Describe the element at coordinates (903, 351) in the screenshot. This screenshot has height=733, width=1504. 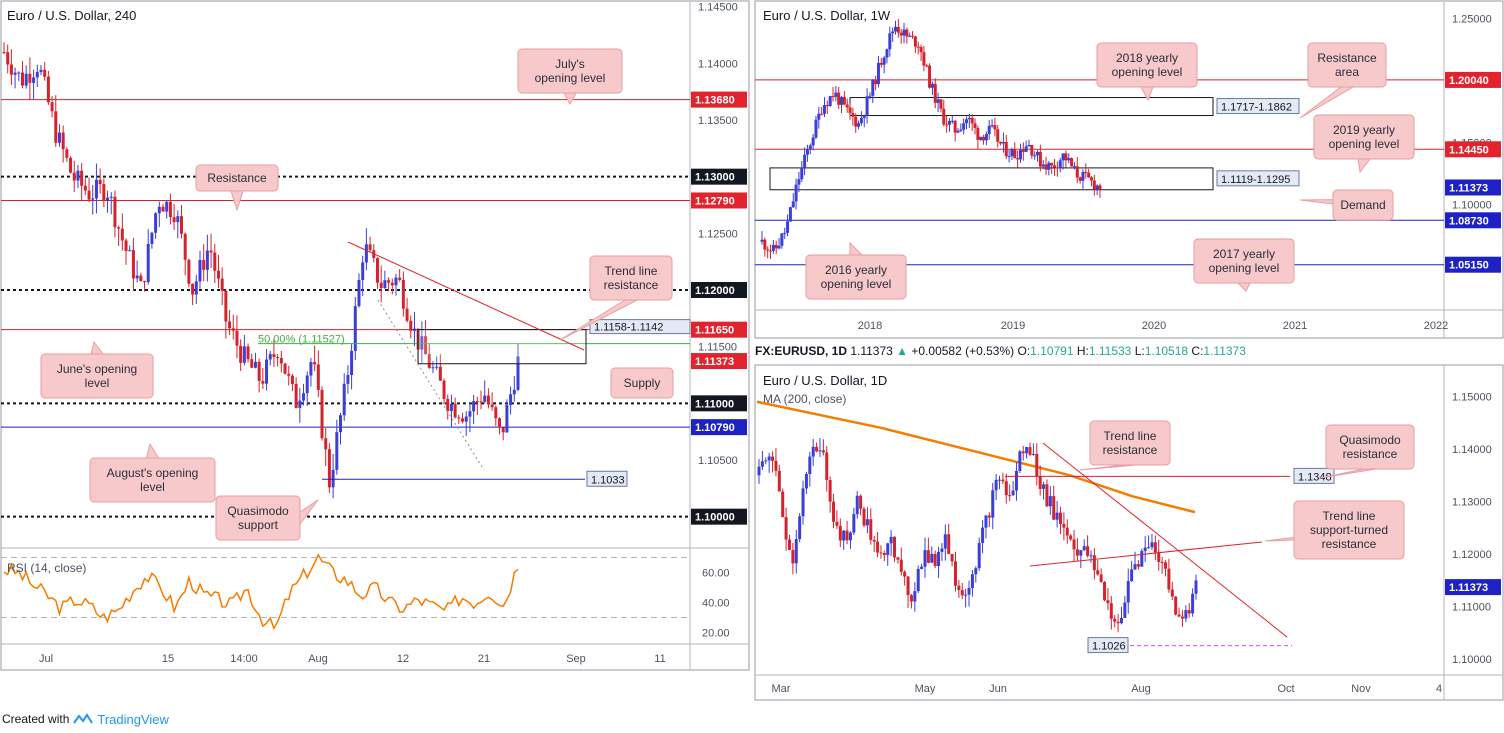
I see `quote-up-arrow-icon: ▲` at that location.